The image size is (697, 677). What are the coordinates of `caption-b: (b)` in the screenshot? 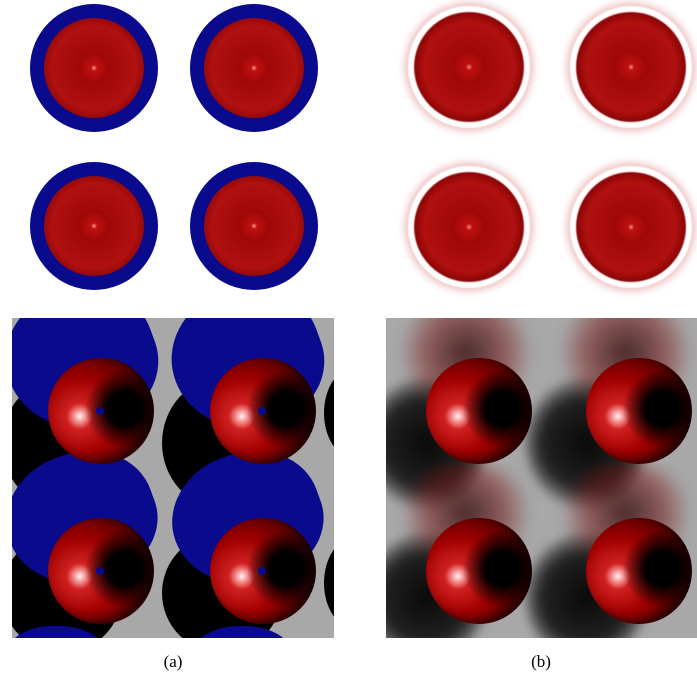 It's located at (541, 661).